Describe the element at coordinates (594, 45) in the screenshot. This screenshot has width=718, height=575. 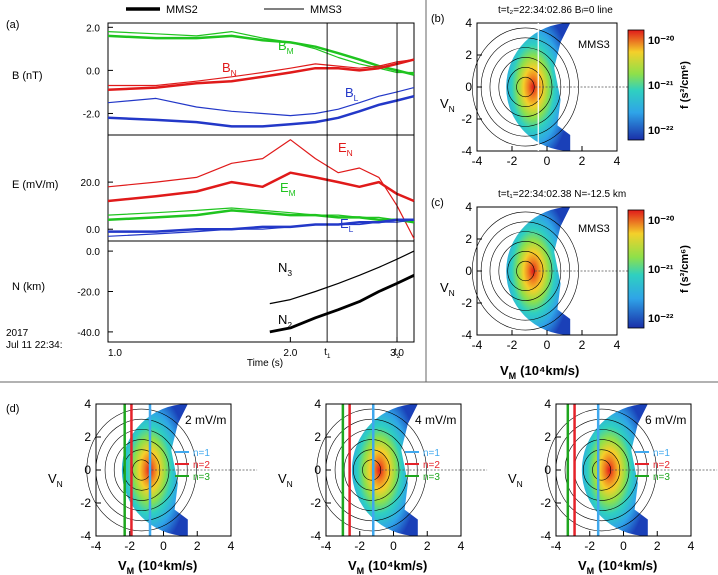
I see `probe-label: MMS3` at that location.